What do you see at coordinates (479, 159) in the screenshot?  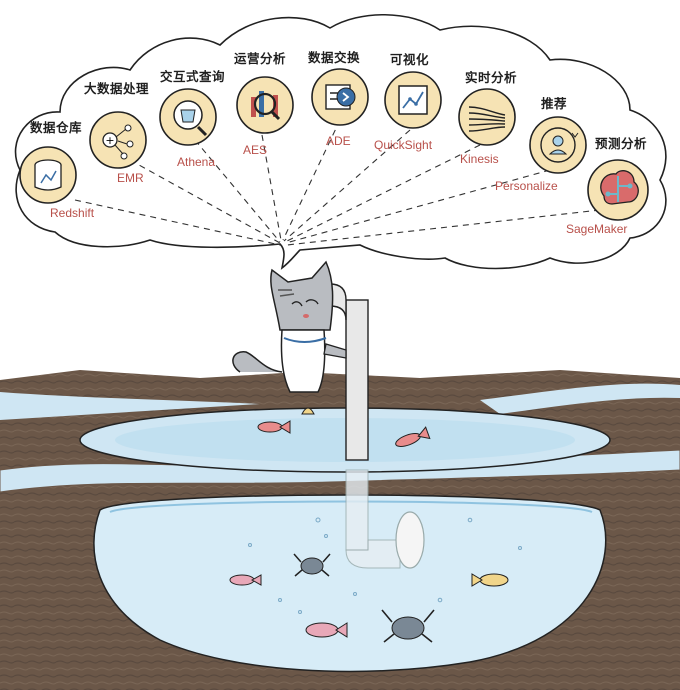 I see `service-label-kinesis: Kinesis` at bounding box center [479, 159].